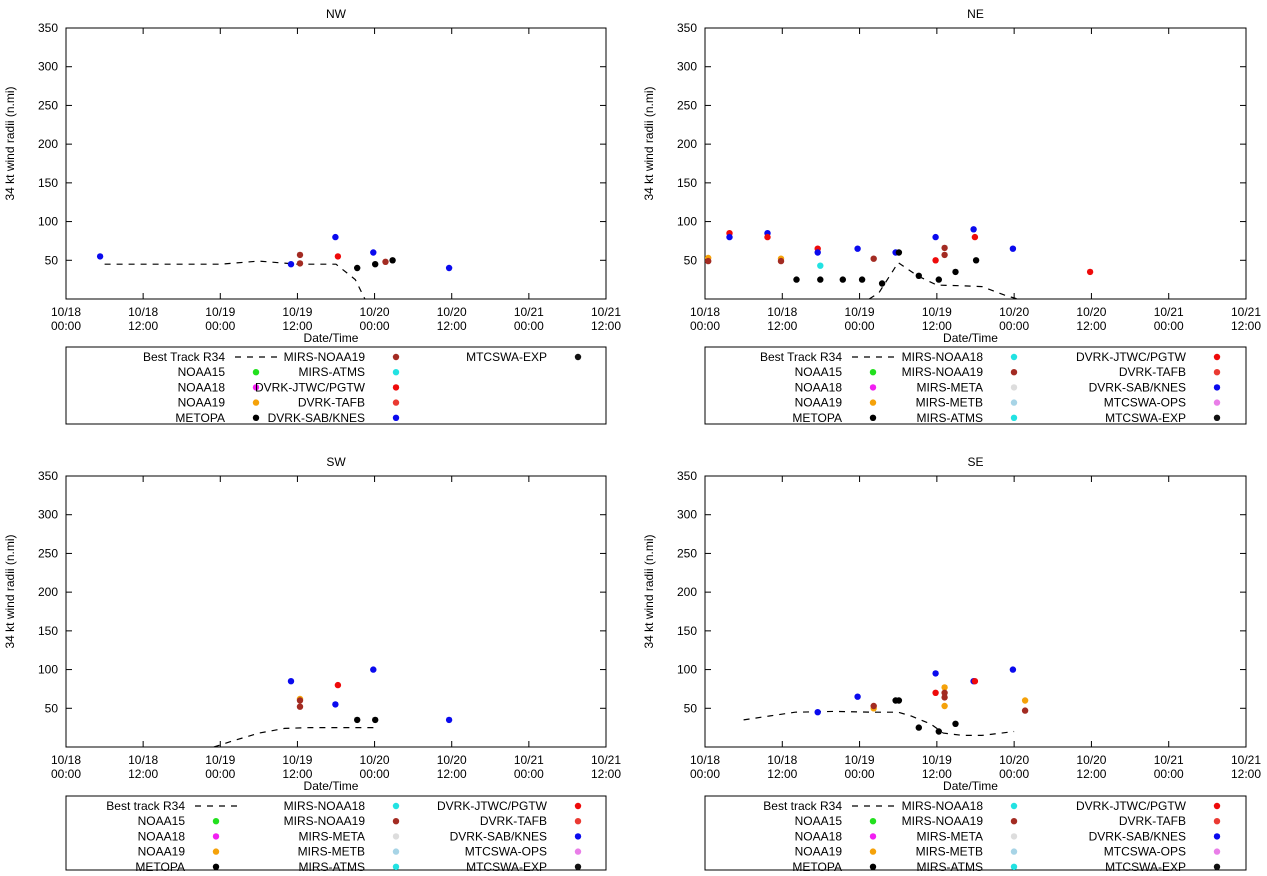 This screenshot has height=876, width=1267. I want to click on legend-swatch-noaa19, so click(873, 851).